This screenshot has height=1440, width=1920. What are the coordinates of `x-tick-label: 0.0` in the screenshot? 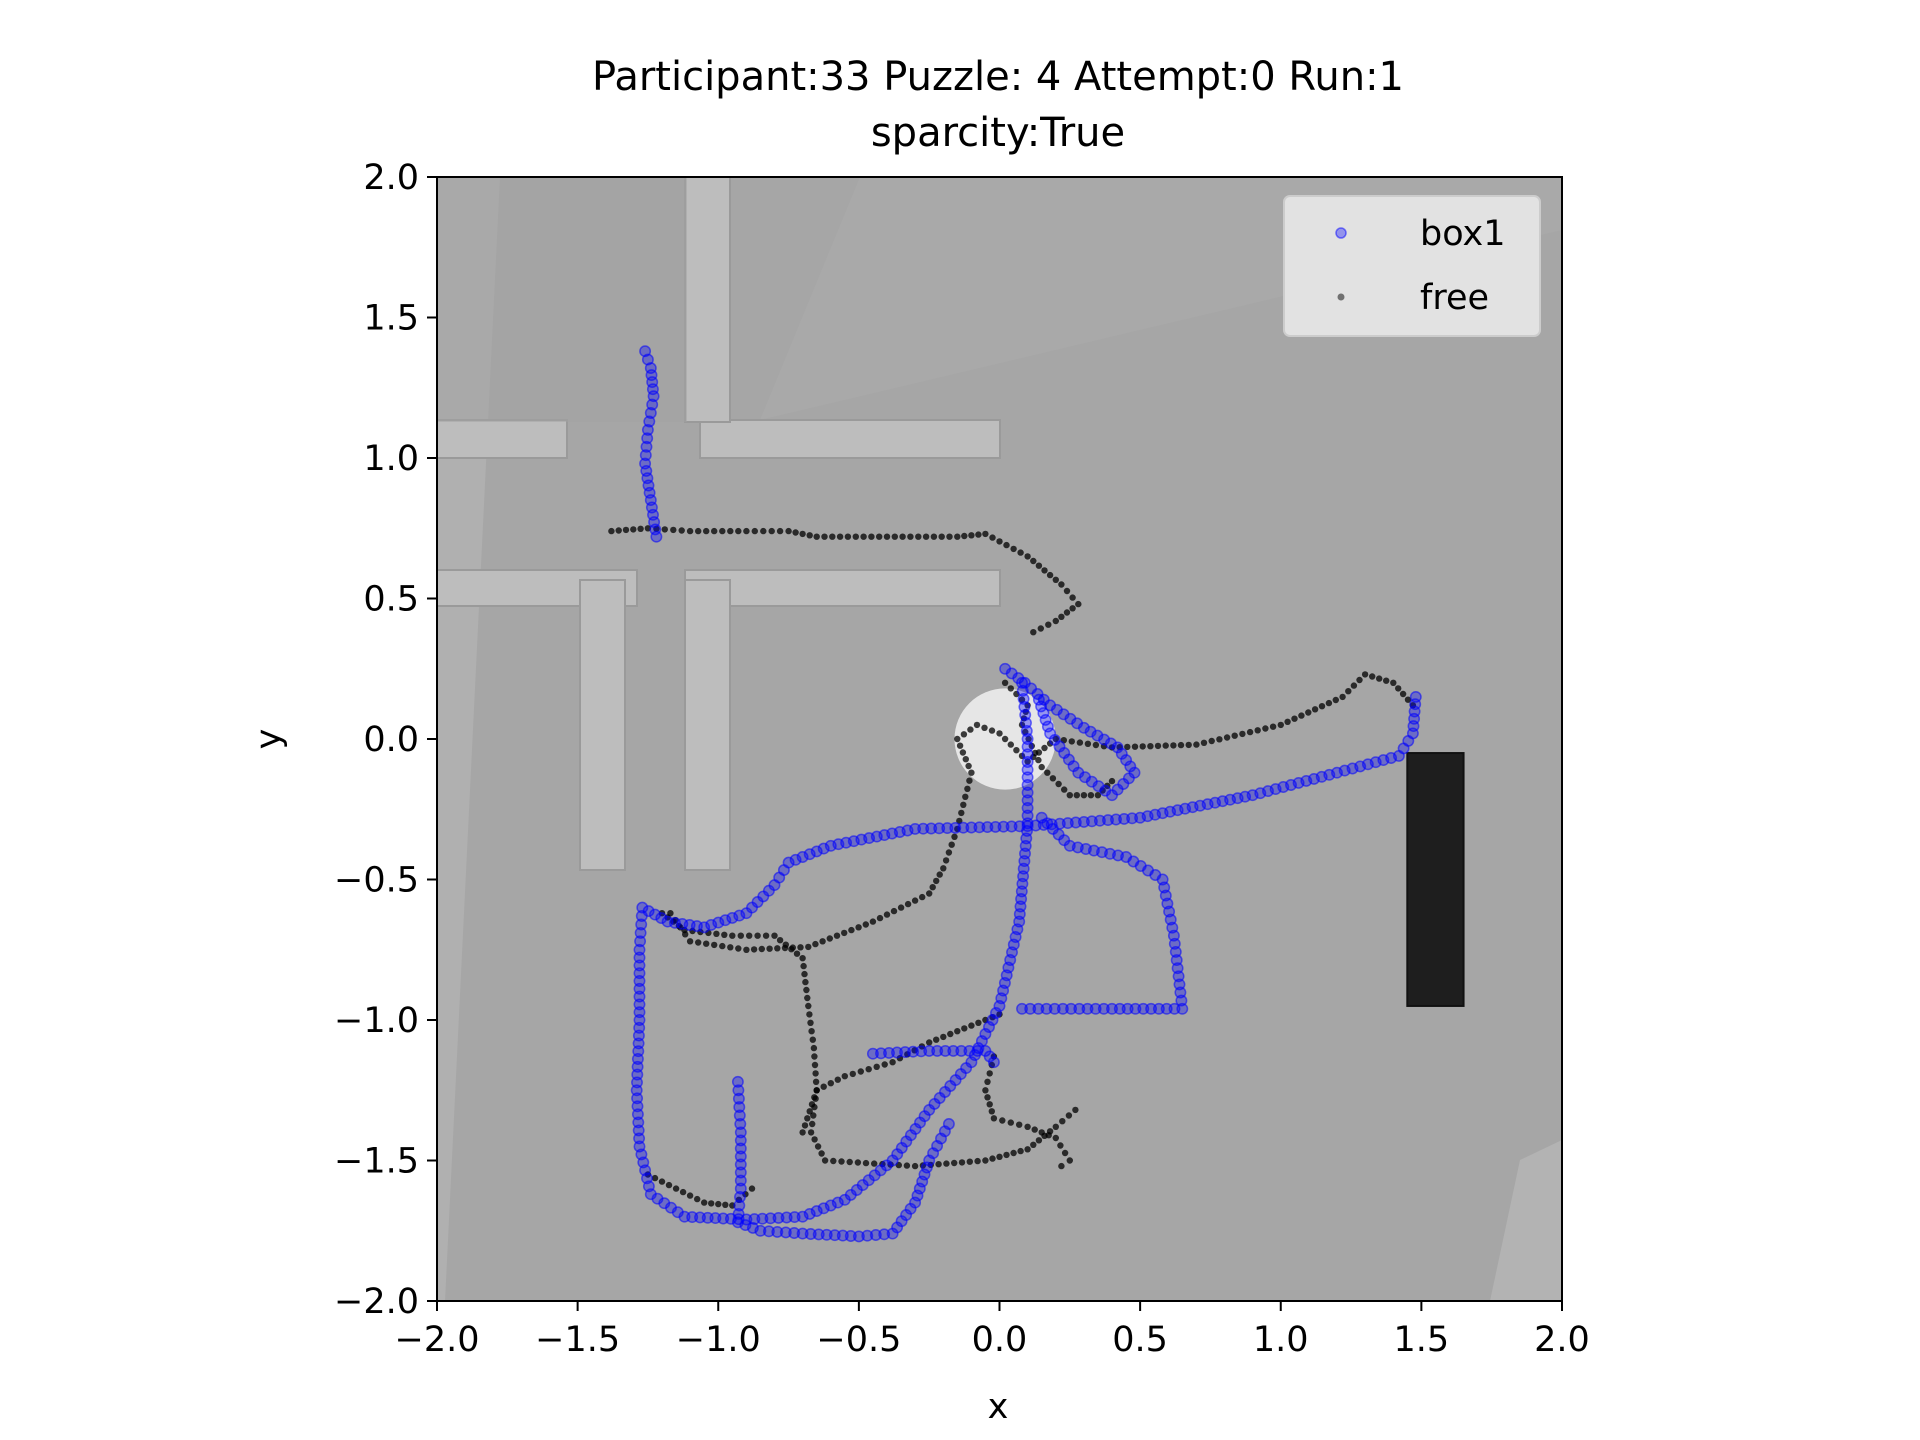 It's located at (1000, 1340).